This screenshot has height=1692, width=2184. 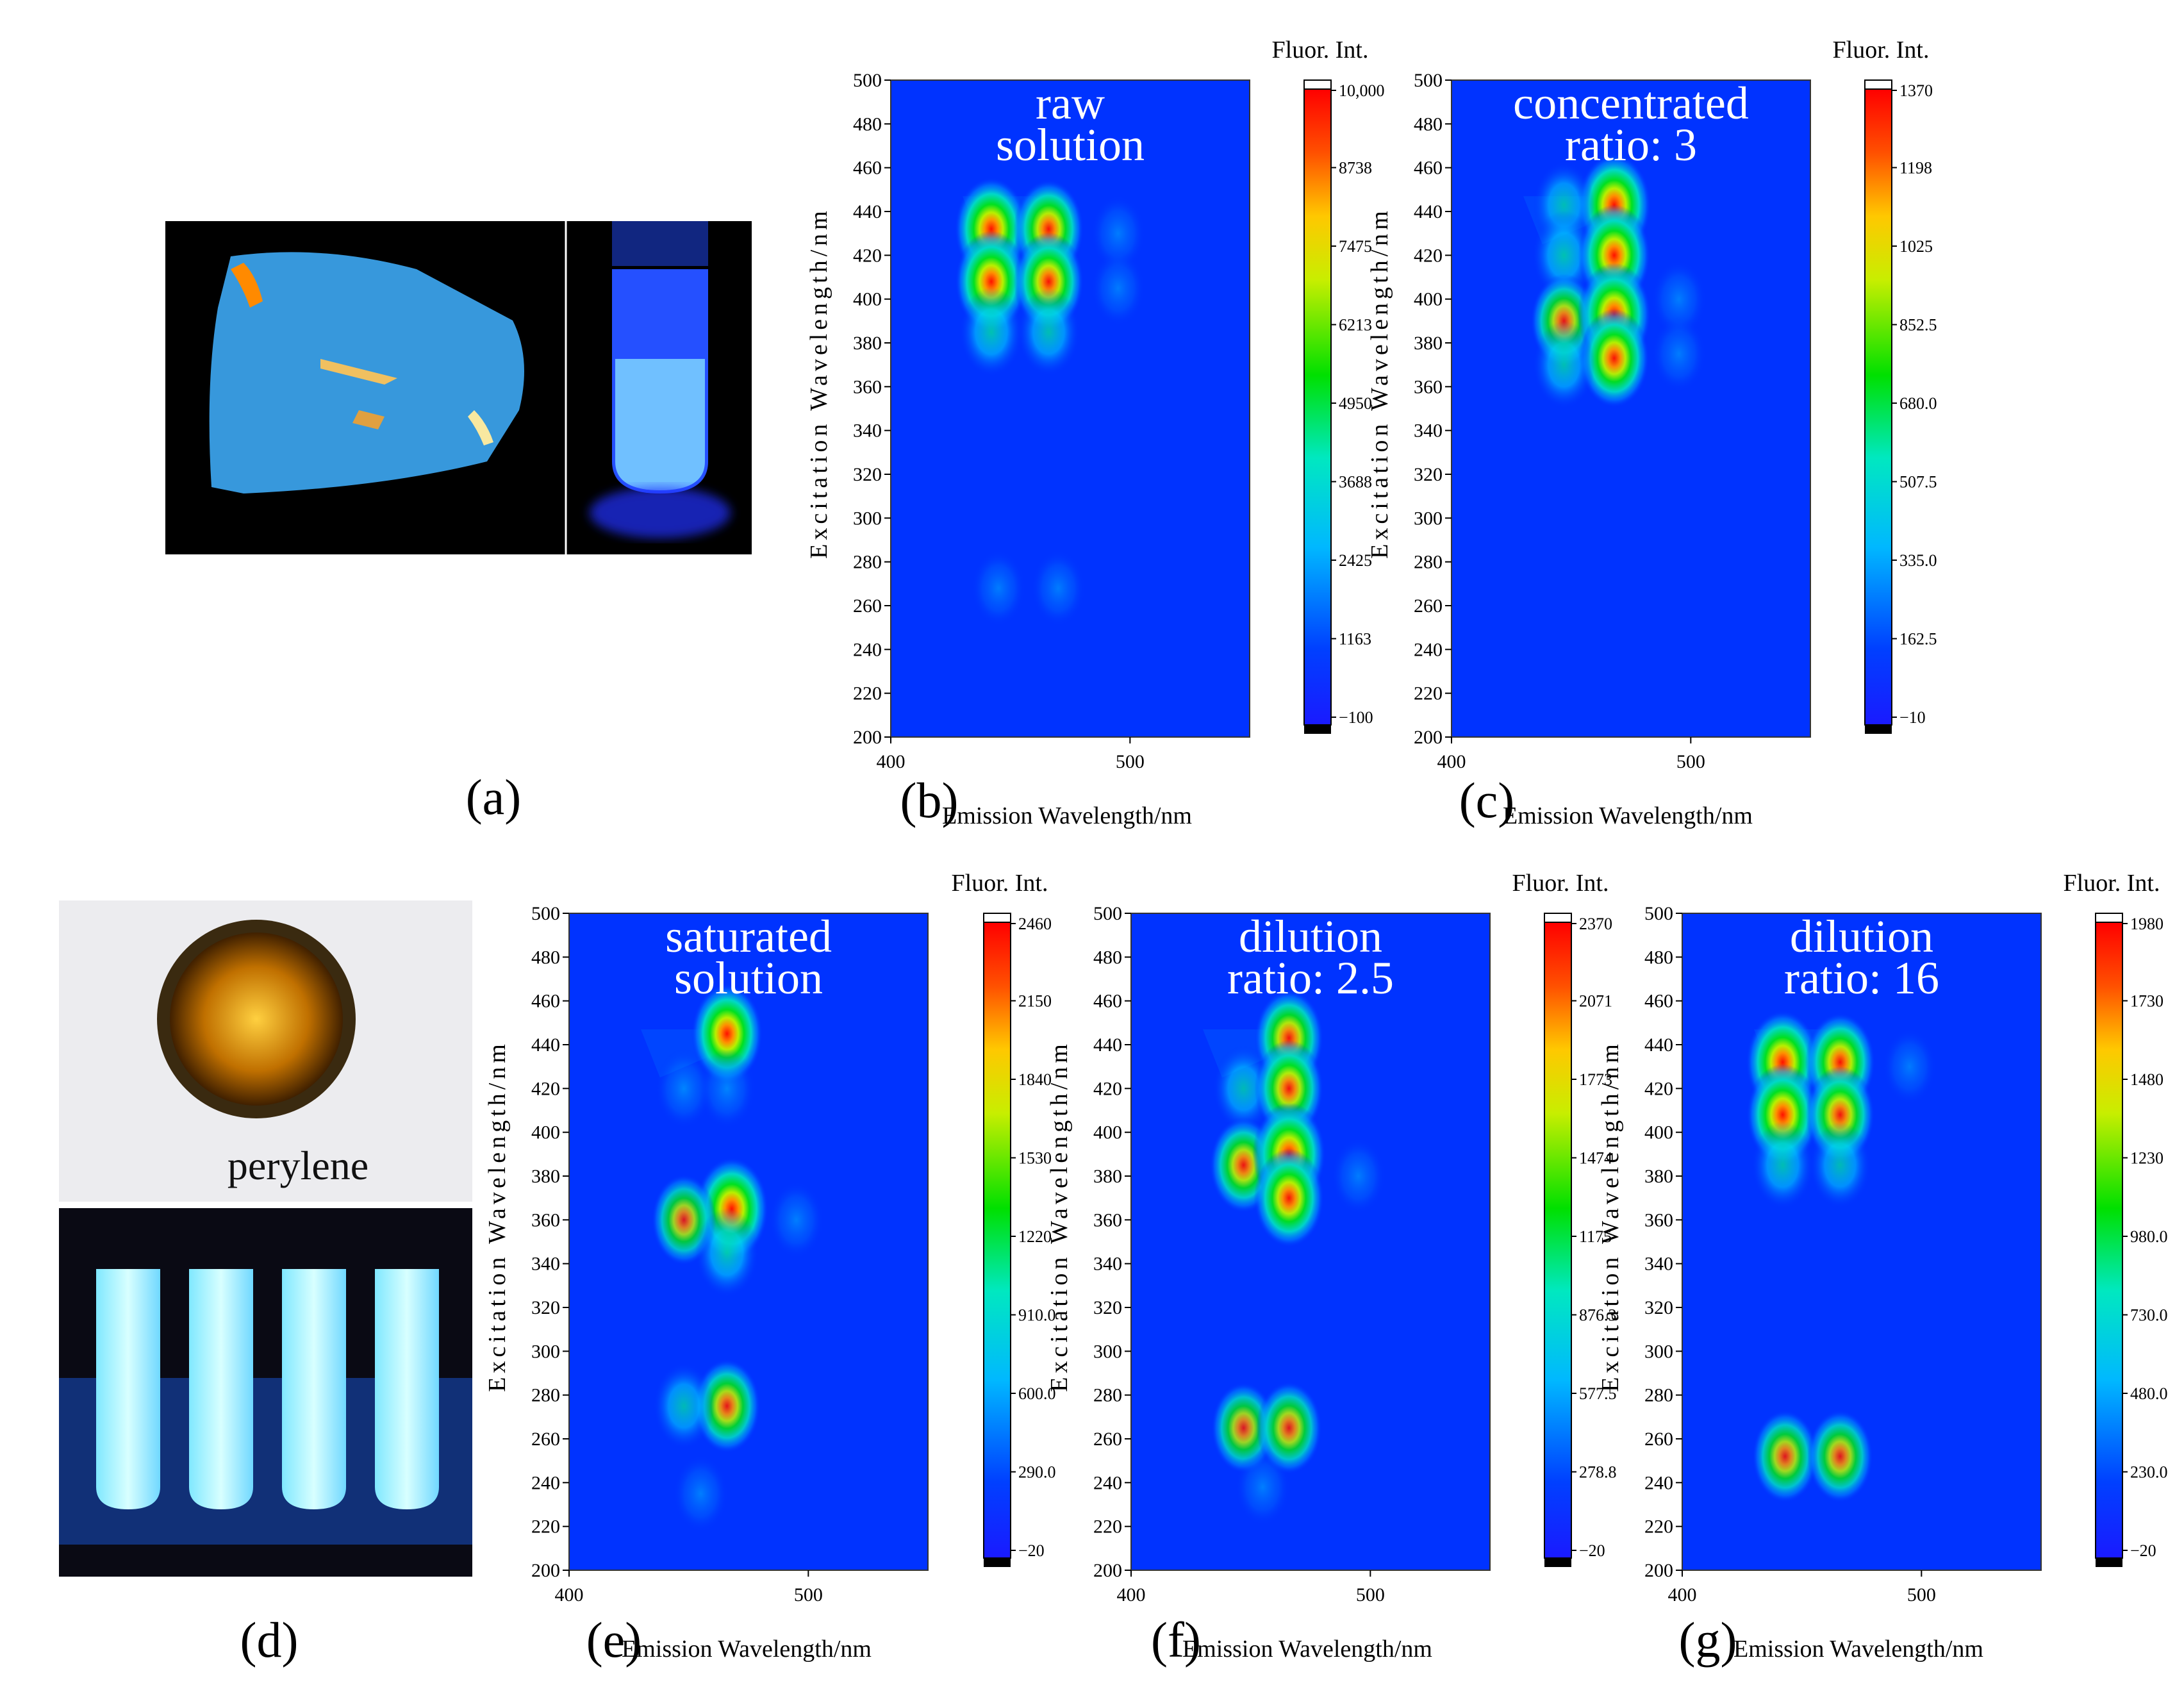 I want to click on chart-title-line: saturated, so click(x=748, y=936).